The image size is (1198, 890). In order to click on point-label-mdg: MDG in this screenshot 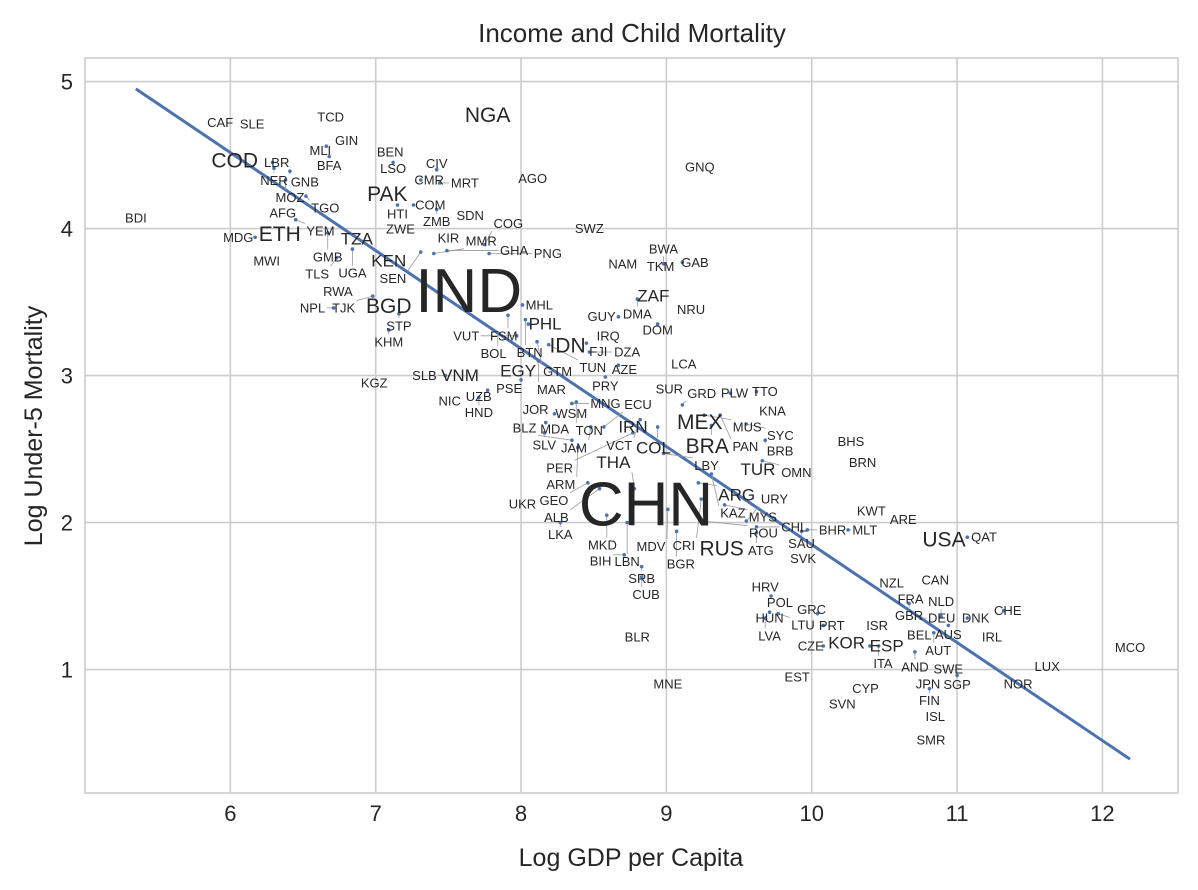, I will do `click(238, 237)`.